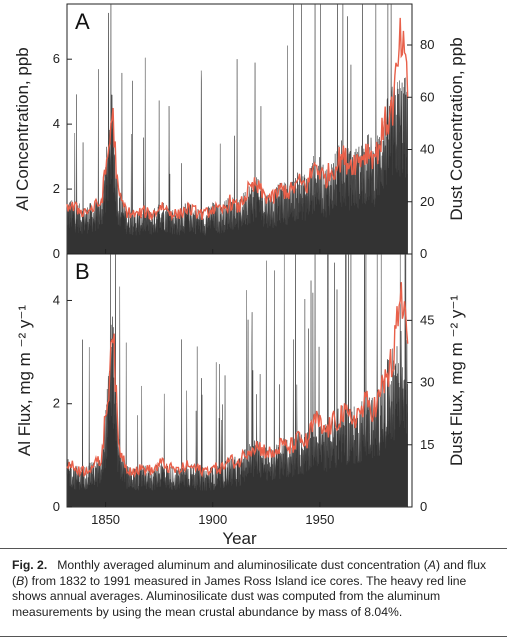  What do you see at coordinates (319, 519) in the screenshot?
I see `x-tick-label: 1950` at bounding box center [319, 519].